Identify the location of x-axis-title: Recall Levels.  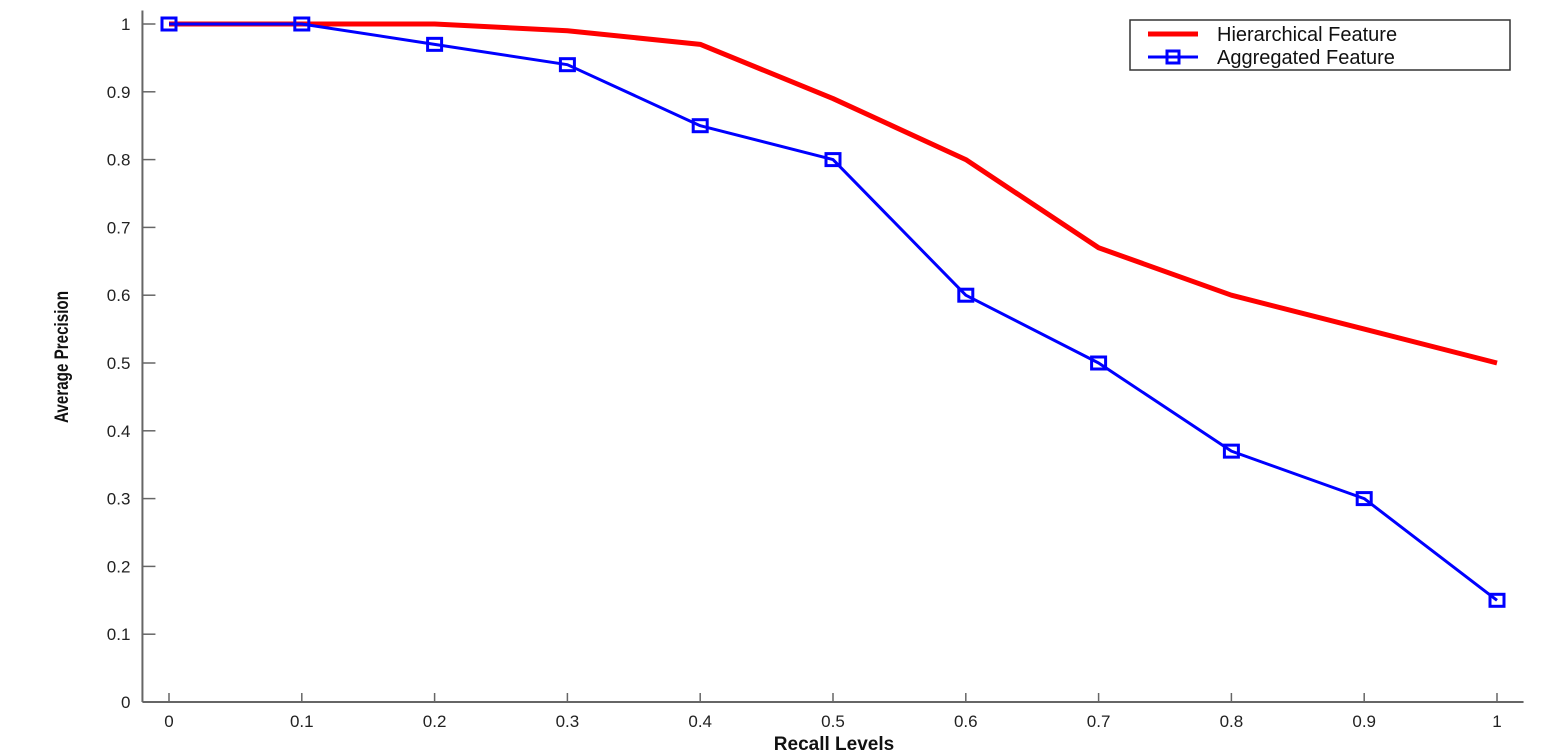
(834, 744).